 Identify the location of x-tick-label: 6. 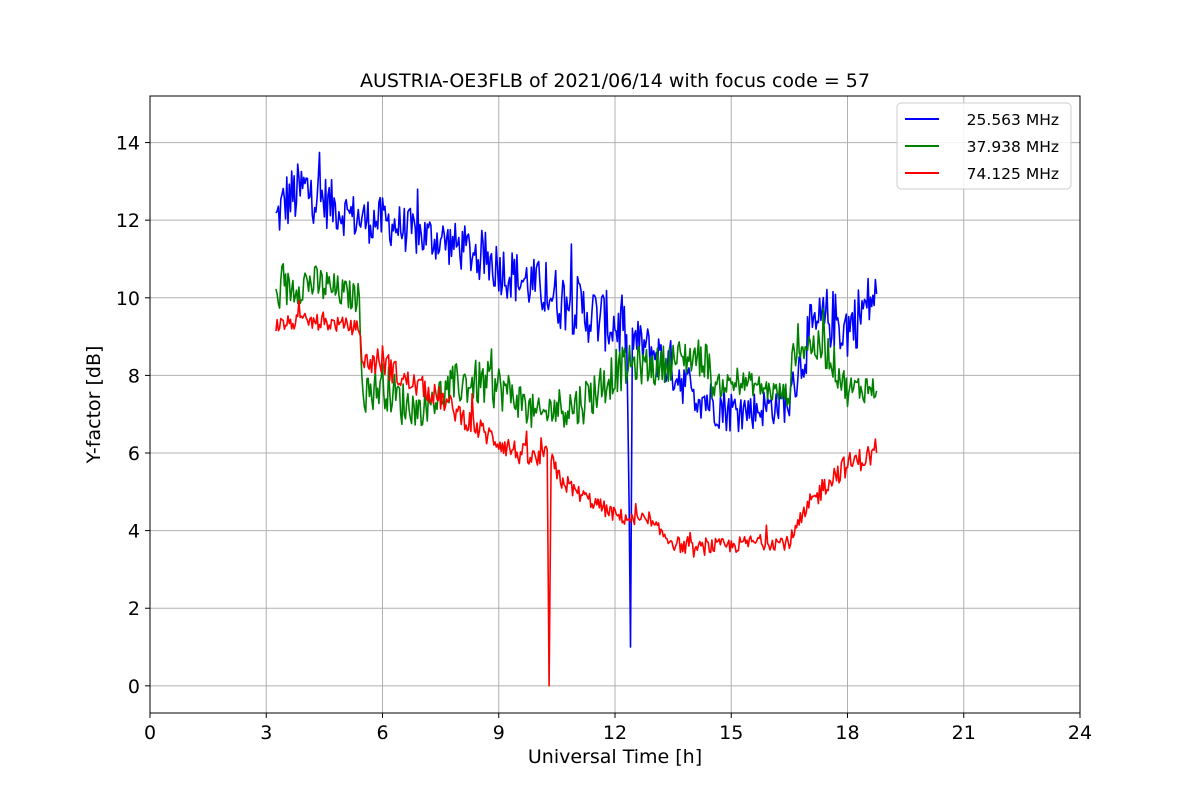
(382, 733).